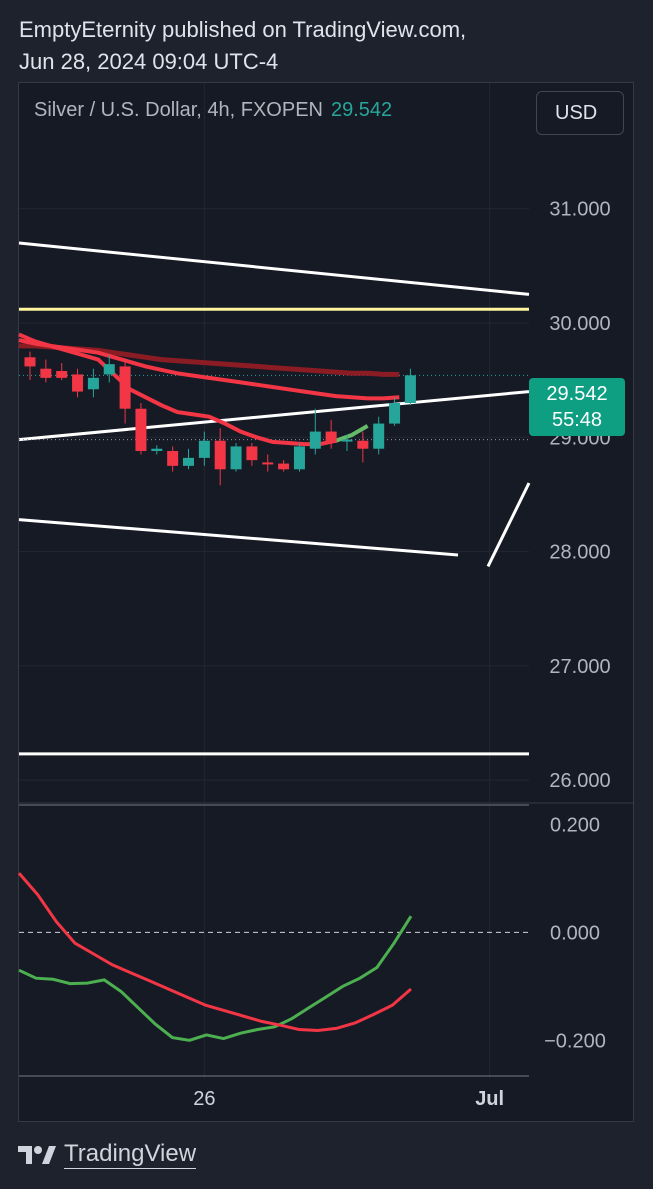 This screenshot has width=653, height=1189. I want to click on upper-channel-trendline, so click(274, 268).